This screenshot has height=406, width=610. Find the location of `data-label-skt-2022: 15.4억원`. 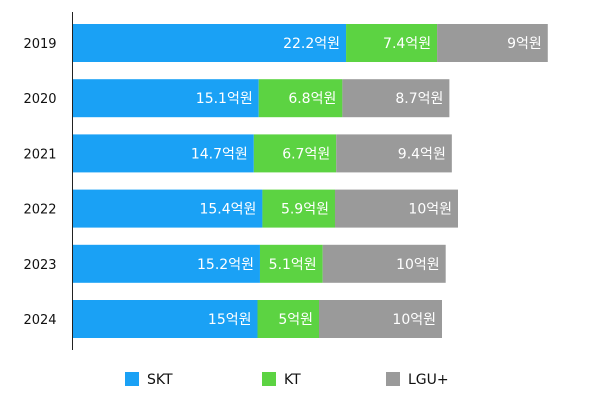

data-label-skt-2022: 15.4억원 is located at coordinates (227, 210).